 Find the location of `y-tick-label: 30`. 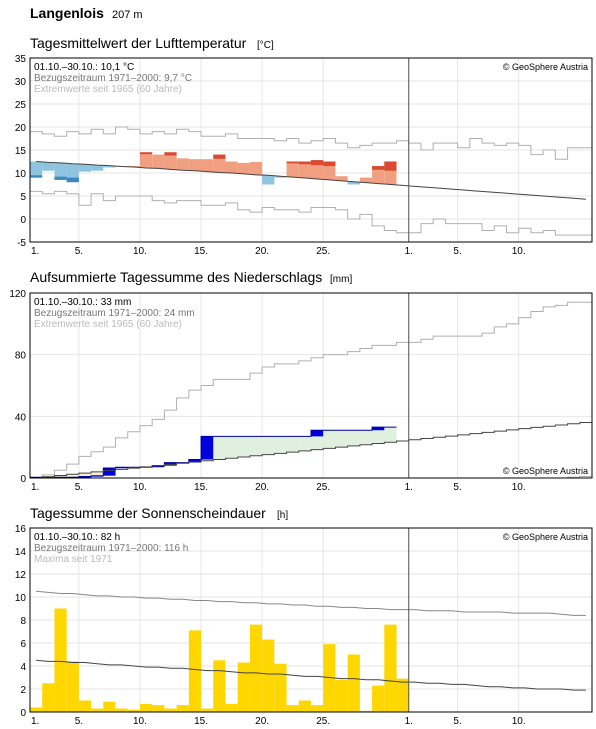

y-tick-label: 30 is located at coordinates (21, 82).